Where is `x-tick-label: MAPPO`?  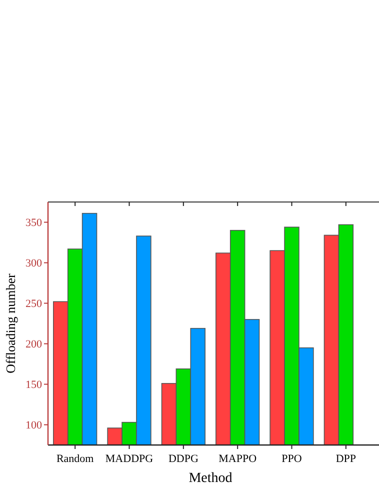 x-tick-label: MAPPO is located at coordinates (237, 459).